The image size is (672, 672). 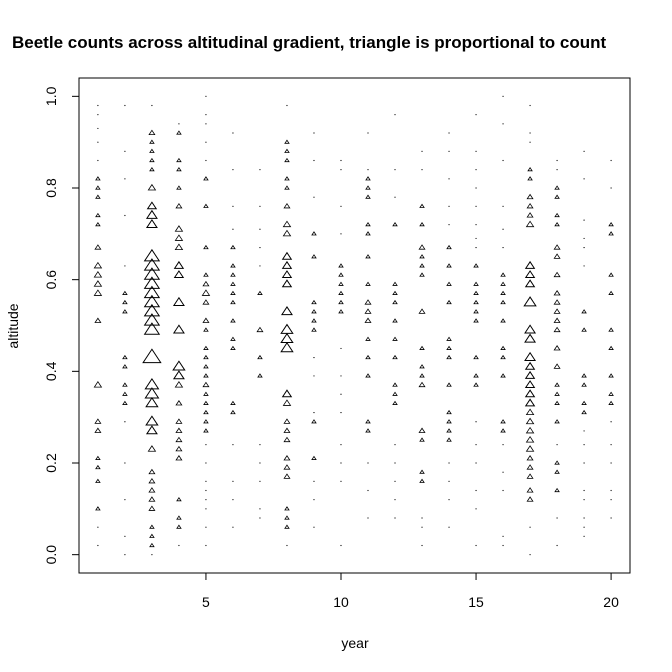 What do you see at coordinates (51, 371) in the screenshot?
I see `y-tick-label: 0.4` at bounding box center [51, 371].